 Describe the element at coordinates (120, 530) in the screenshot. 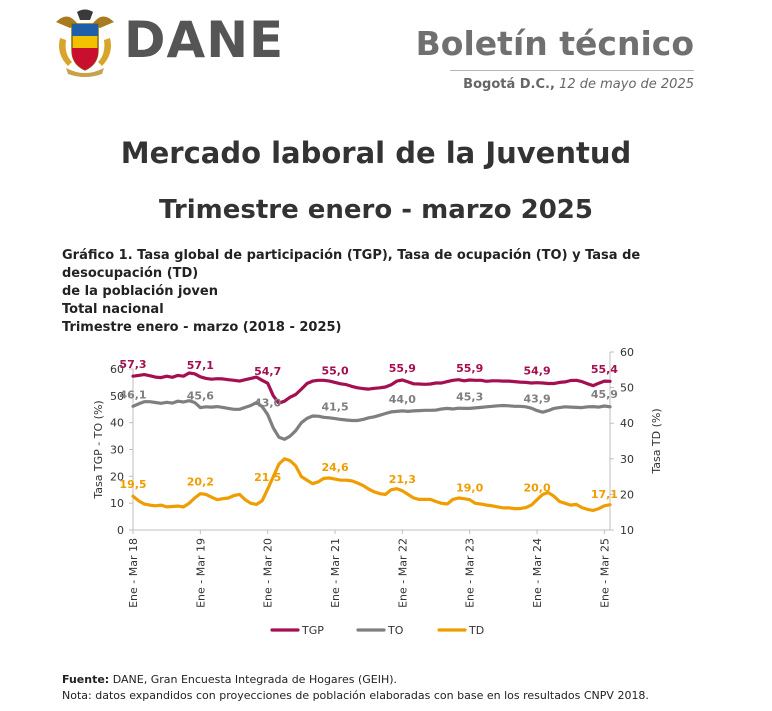

I see `left-tick-label: 0` at that location.